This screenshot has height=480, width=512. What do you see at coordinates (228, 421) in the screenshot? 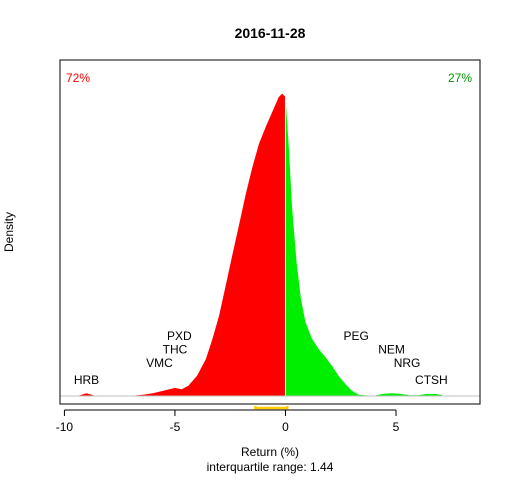
I see `x-axis: -10 -5 0 5` at bounding box center [228, 421].